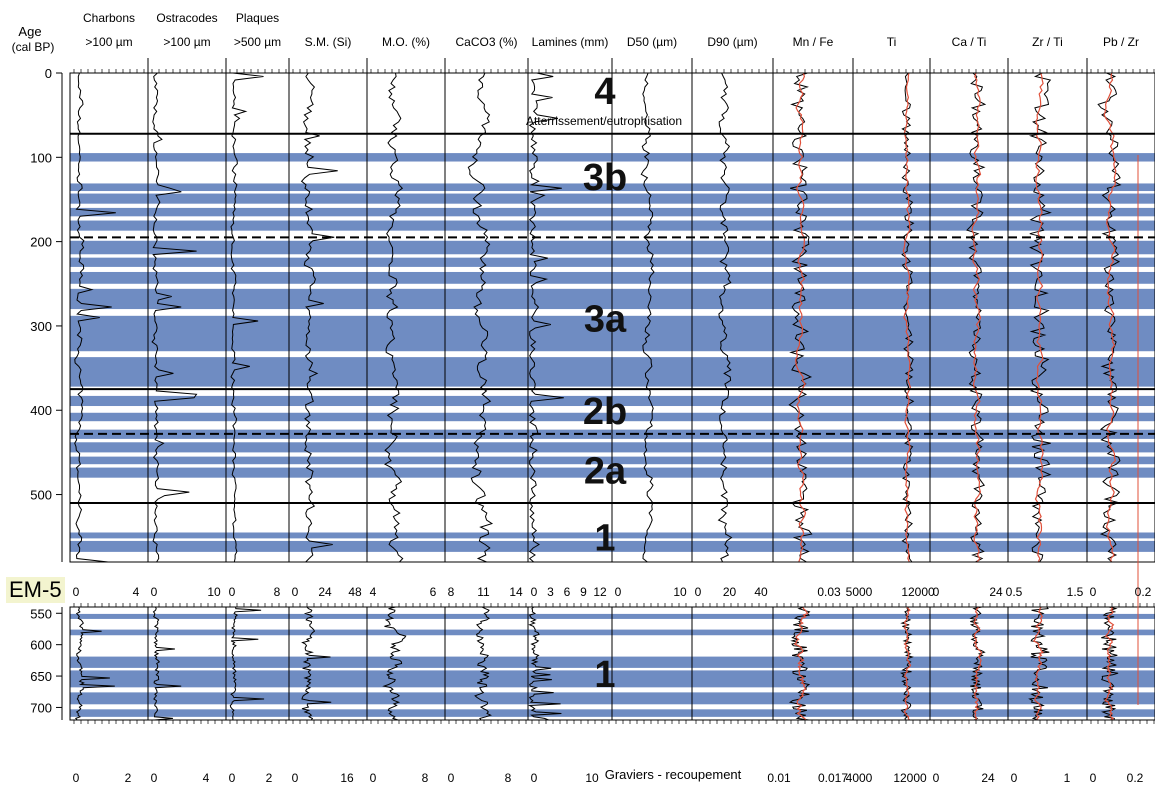 This screenshot has height=787, width=1155. Describe the element at coordinates (910, 778) in the screenshot. I see `lower-tick-label: 12000` at that location.